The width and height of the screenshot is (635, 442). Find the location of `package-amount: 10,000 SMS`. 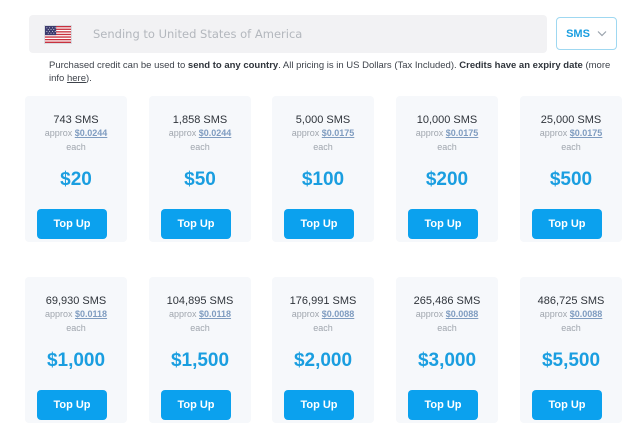

package-amount: 10,000 SMS is located at coordinates (447, 120).